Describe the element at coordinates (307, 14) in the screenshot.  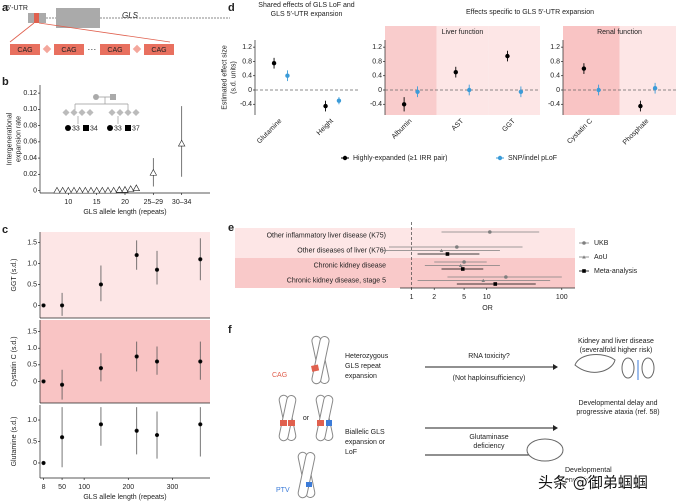
I see `subplot-title: GLS 5′-UTR expansion` at that location.